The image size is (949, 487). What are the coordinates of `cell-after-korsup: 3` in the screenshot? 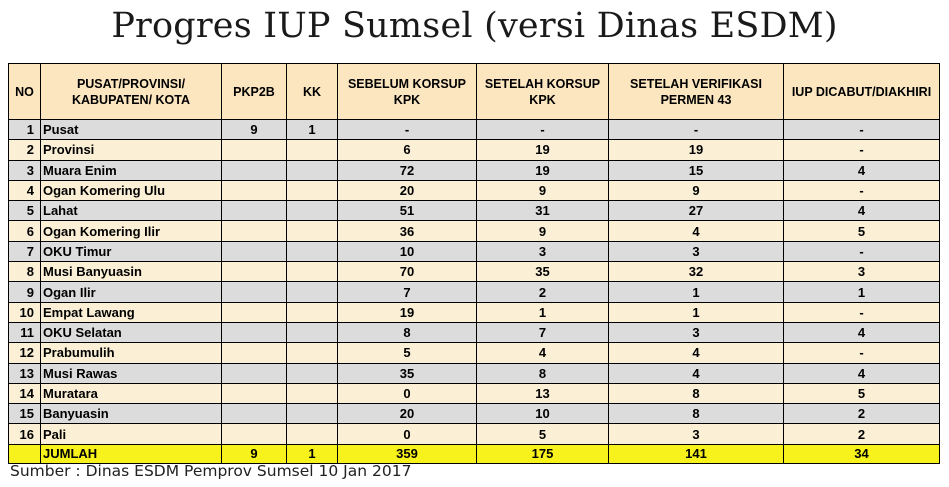 It's located at (542, 251).